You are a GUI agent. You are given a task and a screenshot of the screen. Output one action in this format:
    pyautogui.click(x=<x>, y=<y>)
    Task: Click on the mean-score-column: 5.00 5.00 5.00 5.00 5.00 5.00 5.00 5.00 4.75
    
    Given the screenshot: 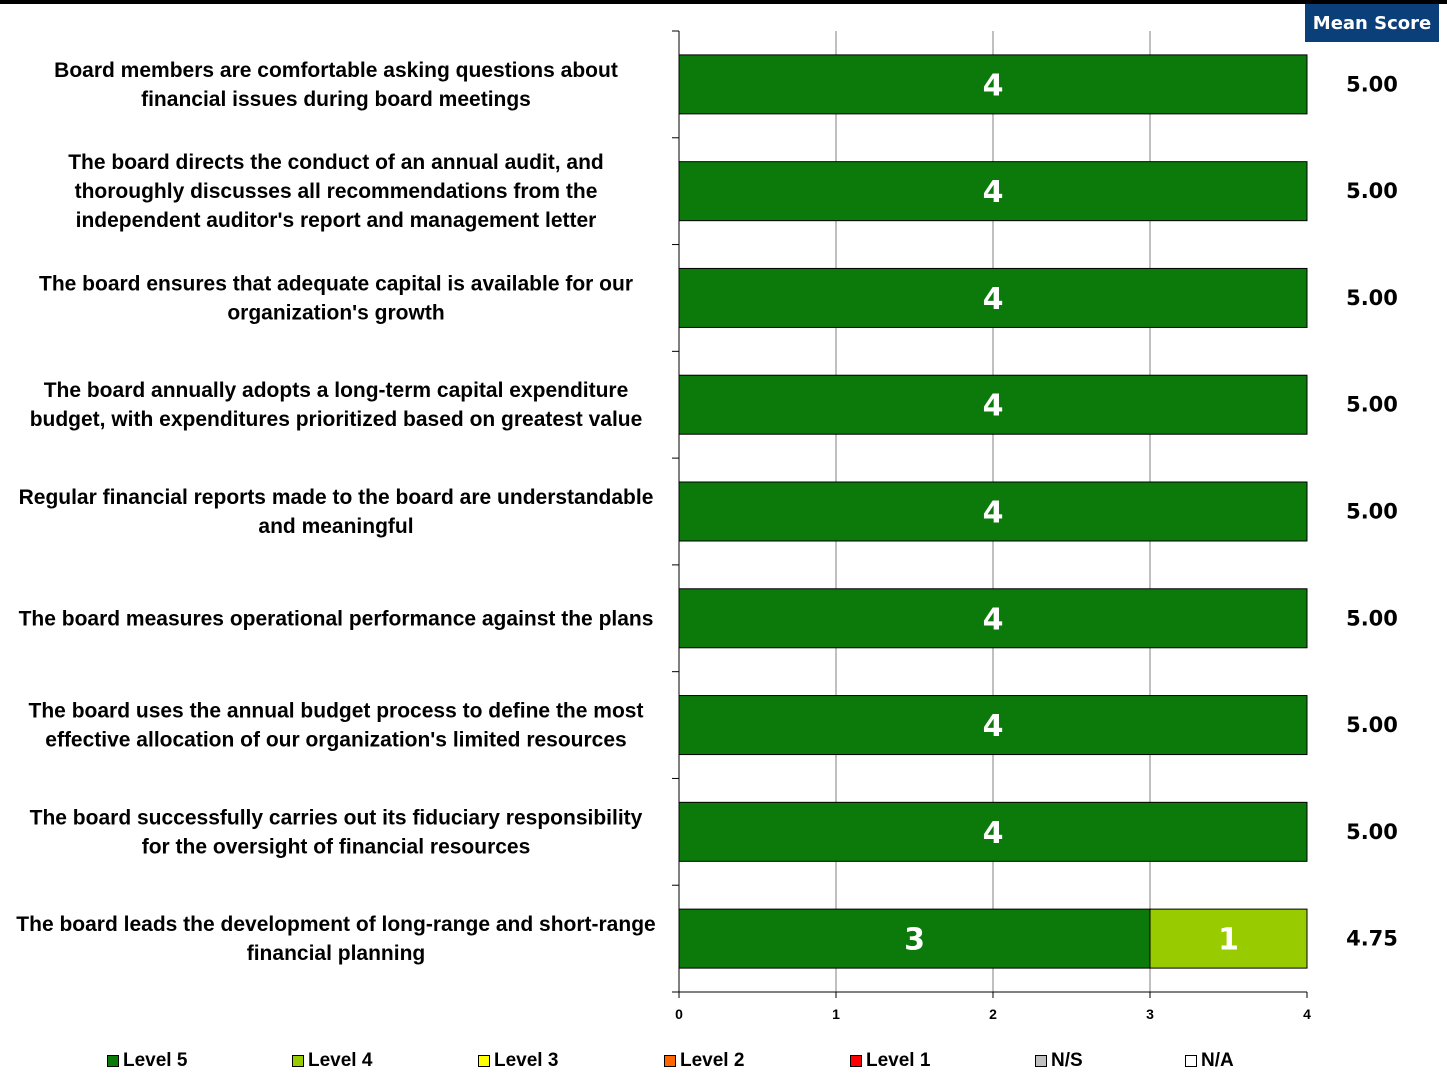 What is the action you would take?
    pyautogui.click(x=1372, y=511)
    